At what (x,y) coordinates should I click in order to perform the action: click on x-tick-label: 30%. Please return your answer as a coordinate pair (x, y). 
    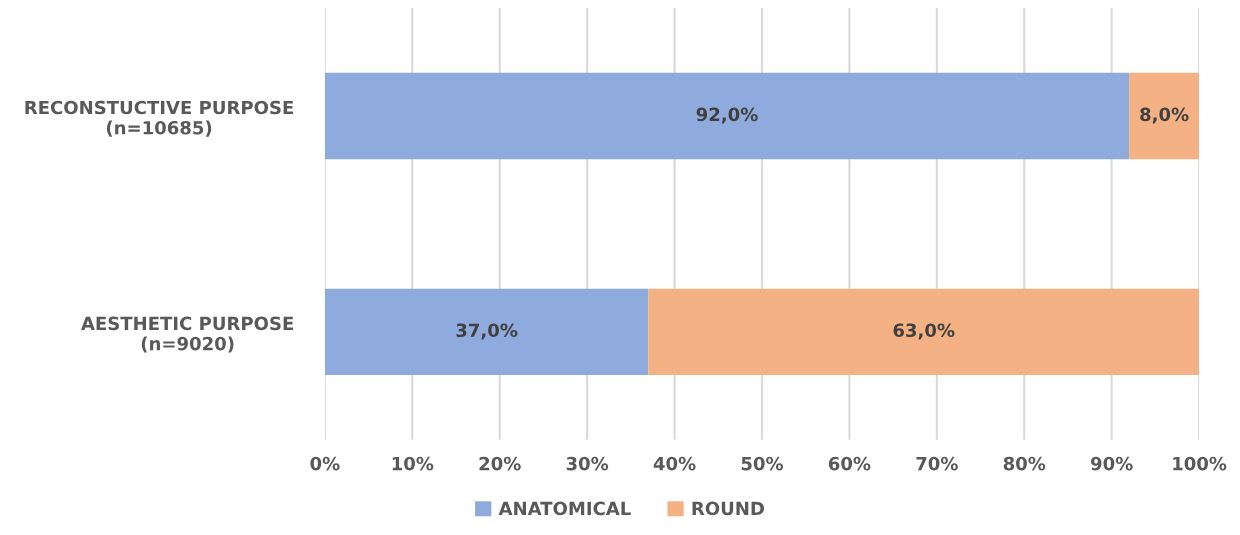
    Looking at the image, I should click on (587, 463).